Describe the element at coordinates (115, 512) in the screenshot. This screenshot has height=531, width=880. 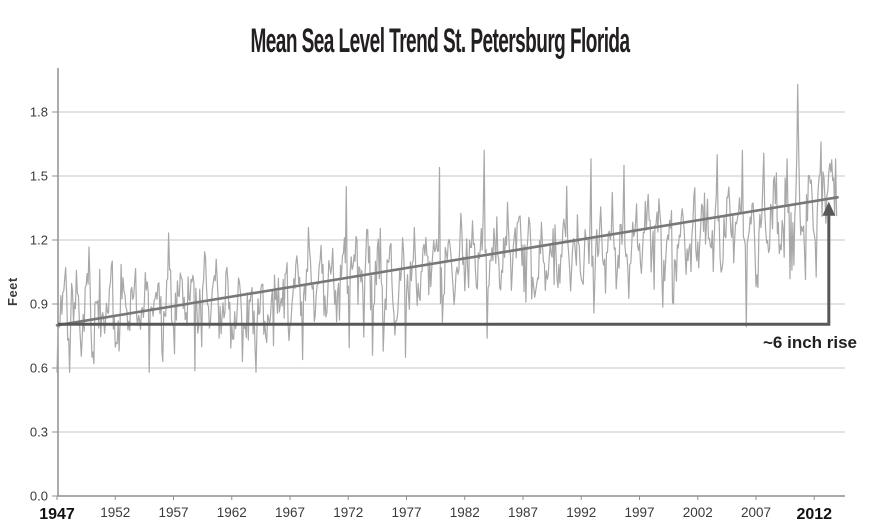
I see `x-tick-label: 1952` at that location.